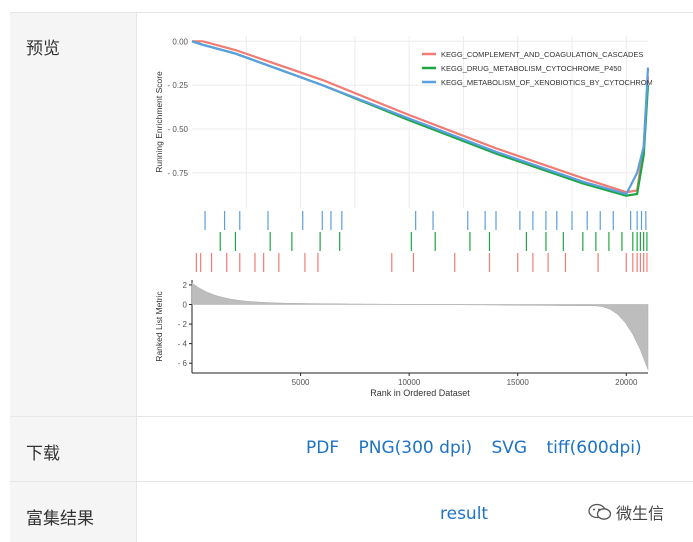  What do you see at coordinates (409, 382) in the screenshot?
I see `x-tick-label: 10000` at bounding box center [409, 382].